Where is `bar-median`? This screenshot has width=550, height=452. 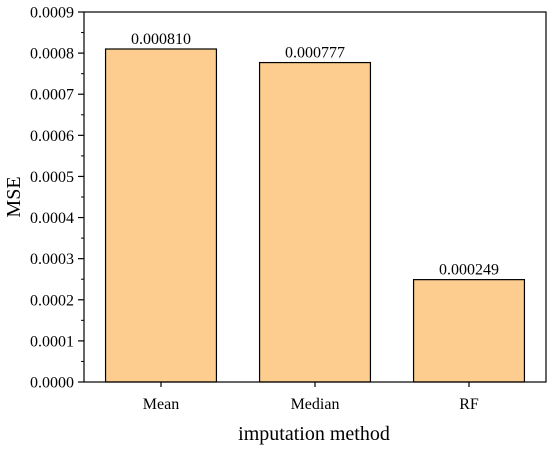
bar-median is located at coordinates (315, 222).